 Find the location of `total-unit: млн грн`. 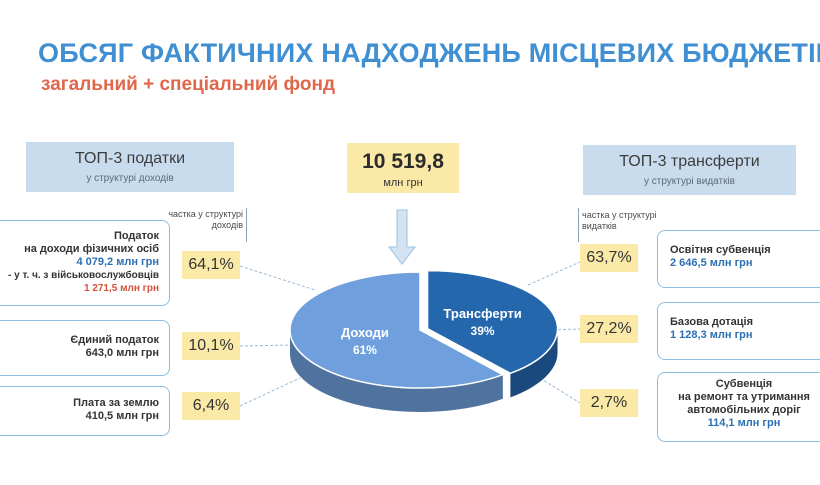

total-unit: млн грн is located at coordinates (403, 183).